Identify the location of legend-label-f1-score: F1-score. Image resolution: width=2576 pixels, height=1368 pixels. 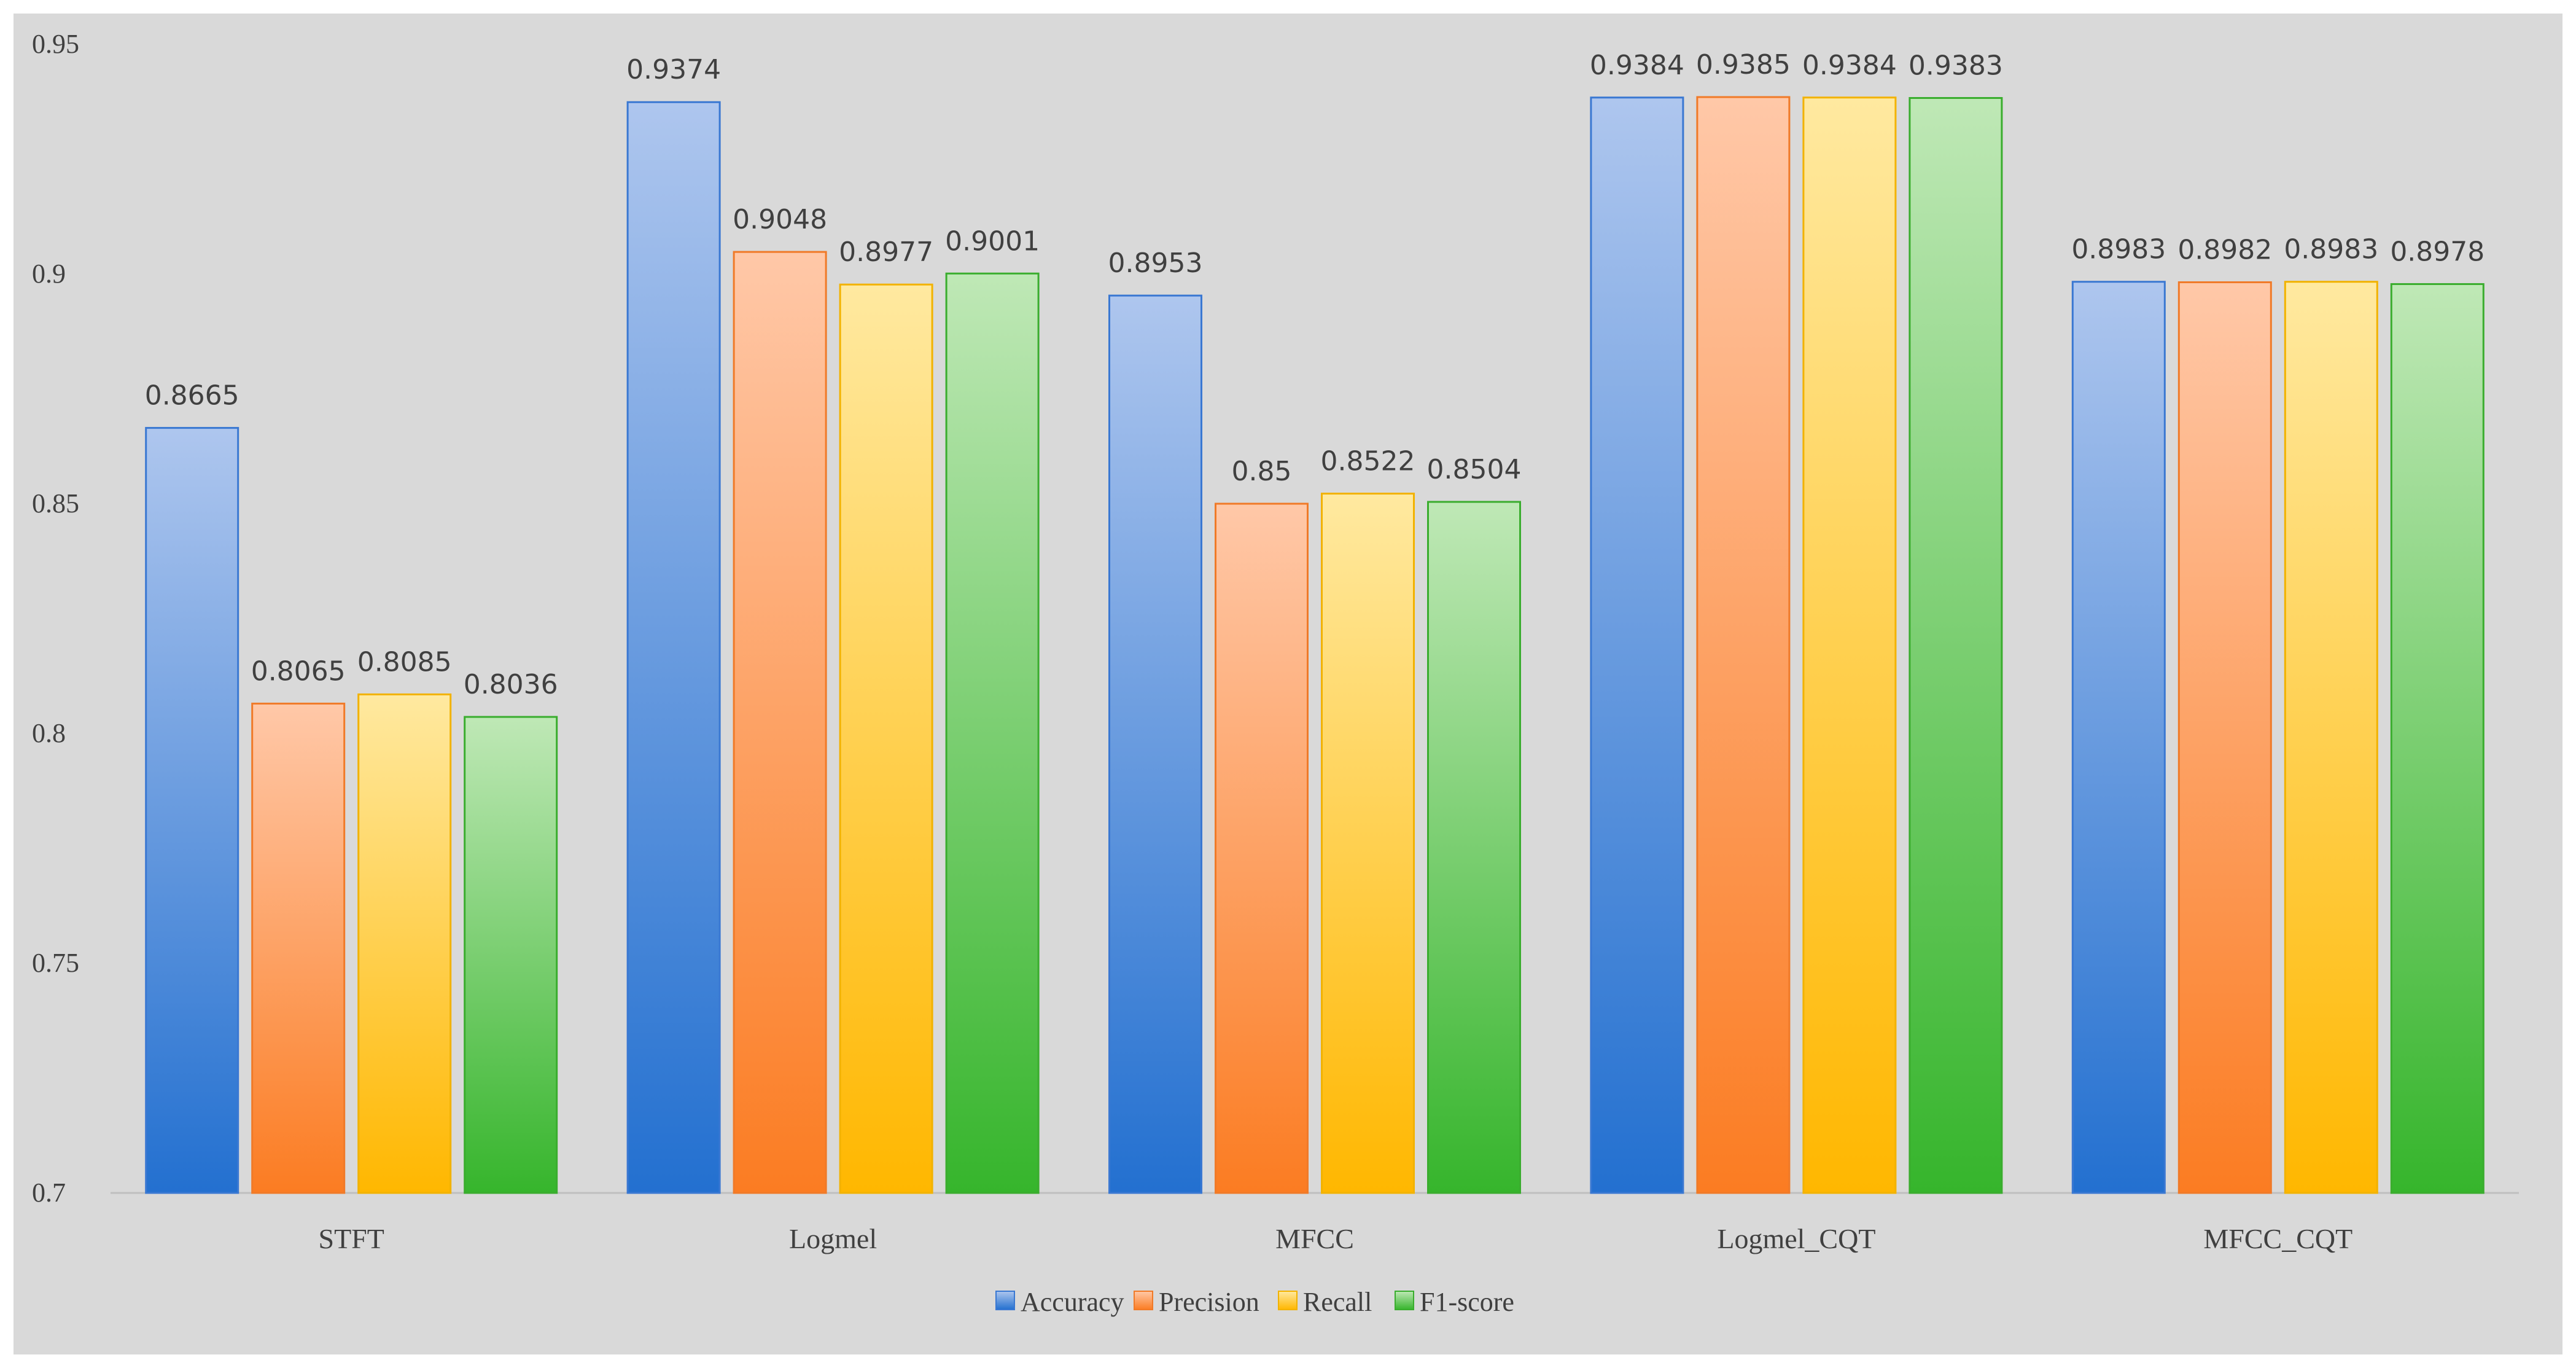
(1467, 1302).